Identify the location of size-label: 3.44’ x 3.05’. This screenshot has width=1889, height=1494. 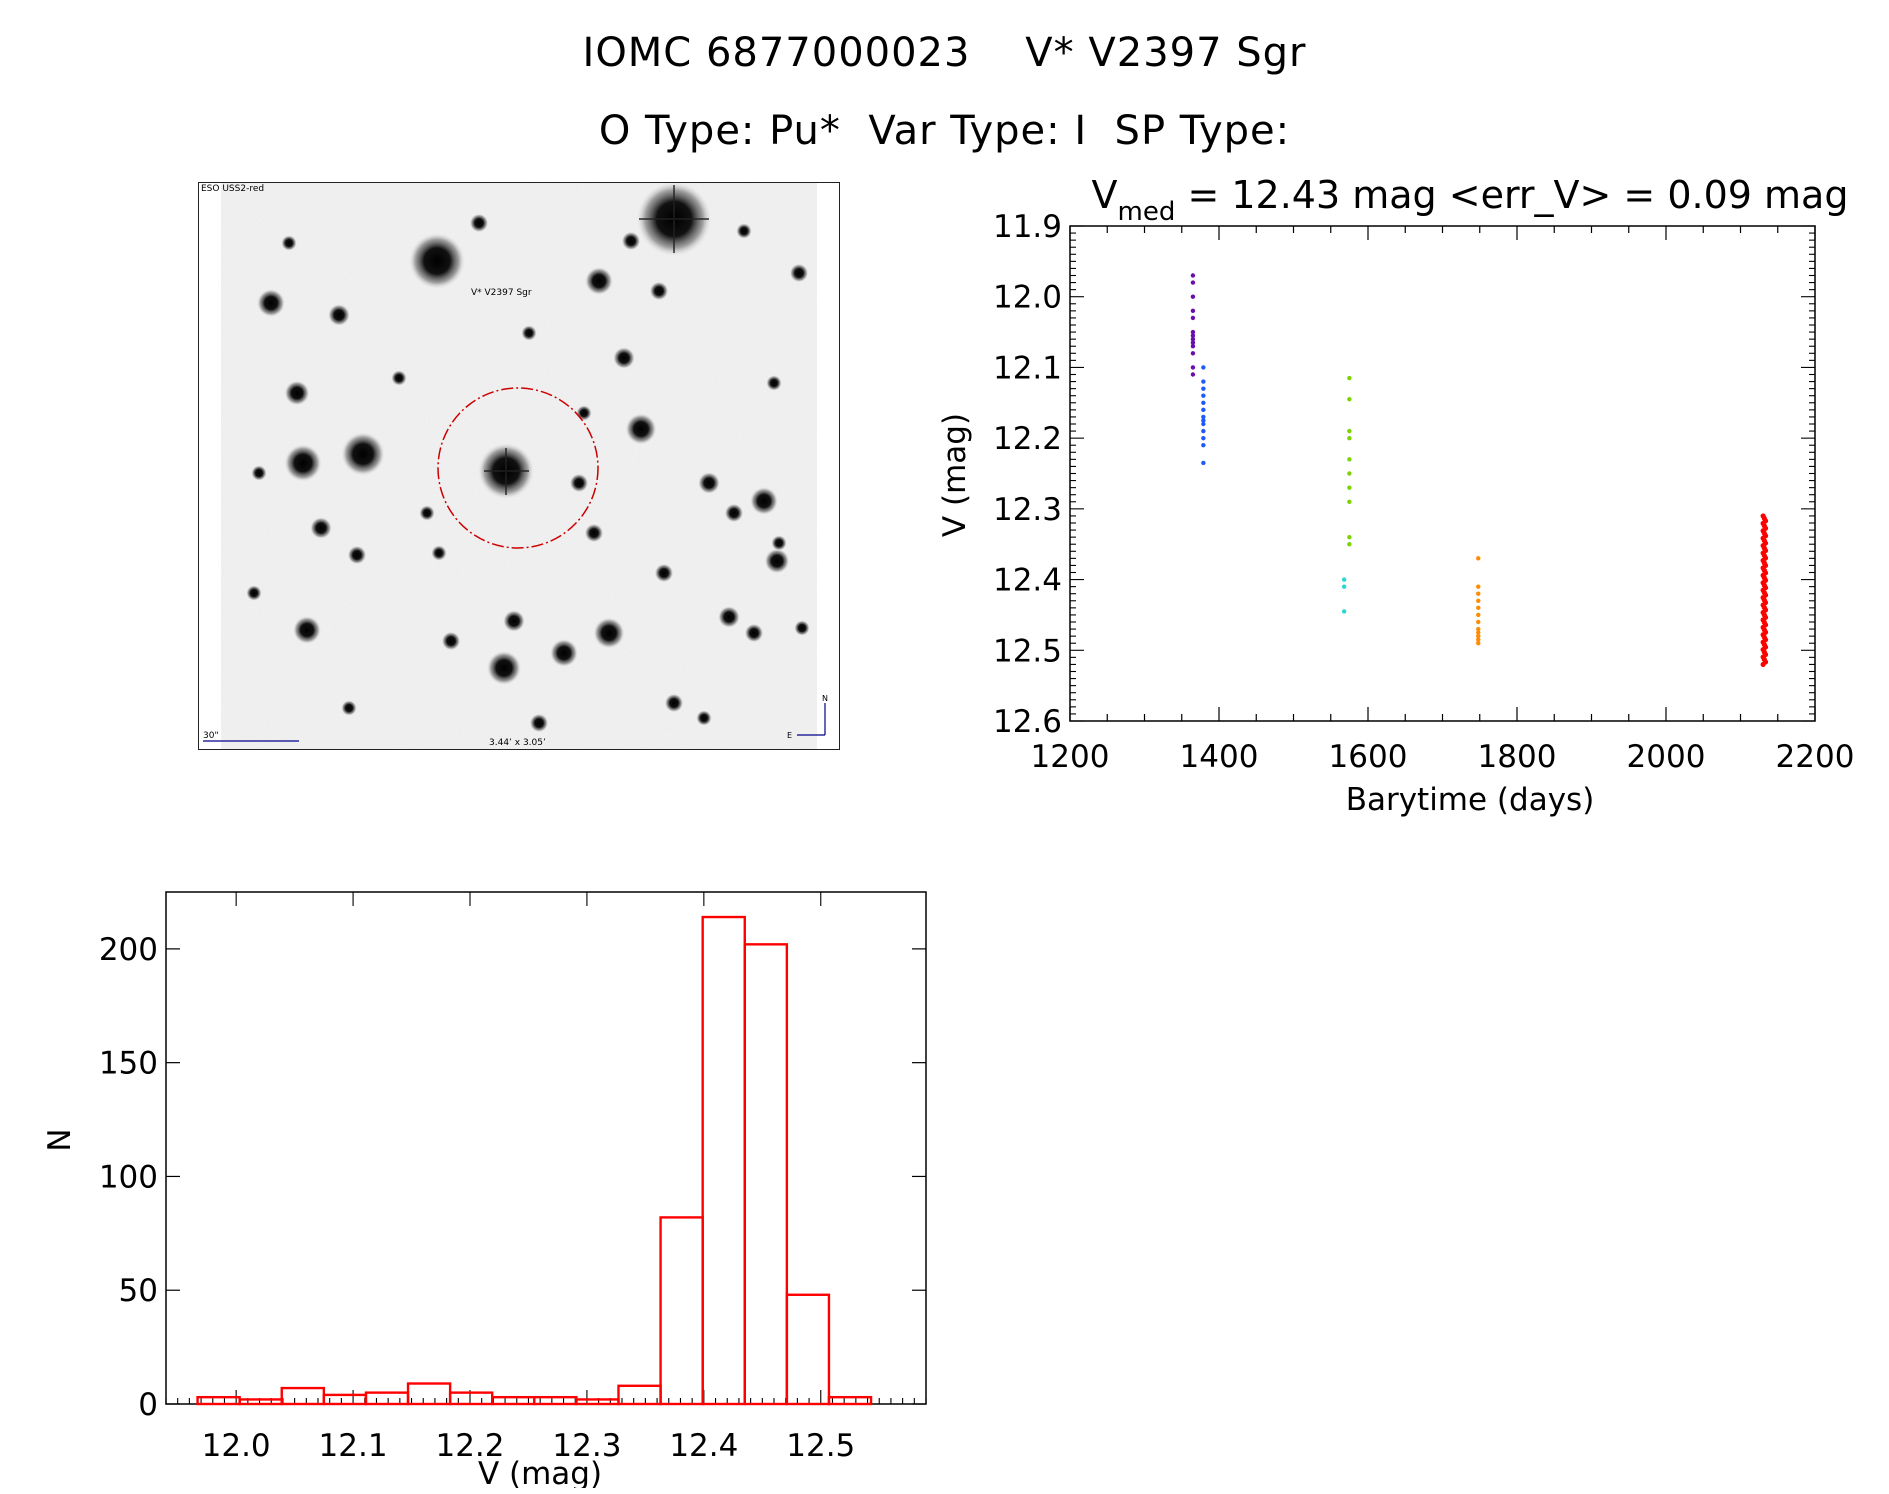
(517, 743).